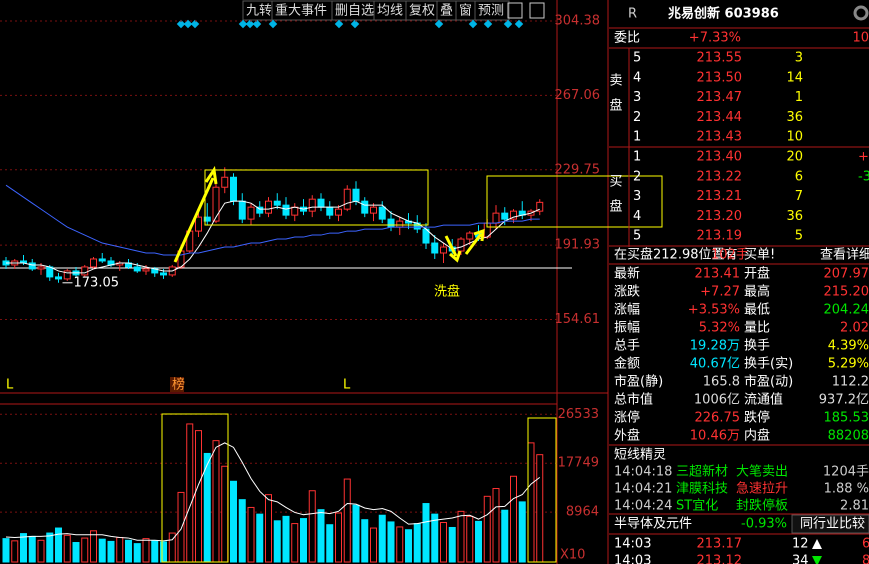 The image size is (869, 564). What do you see at coordinates (850, 382) in the screenshot?
I see `stat-value: 112.2` at bounding box center [850, 382].